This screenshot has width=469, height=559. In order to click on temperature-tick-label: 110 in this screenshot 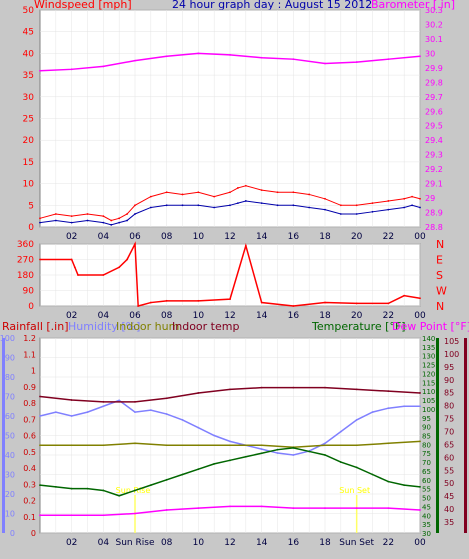, I will do `click(428, 392)`.